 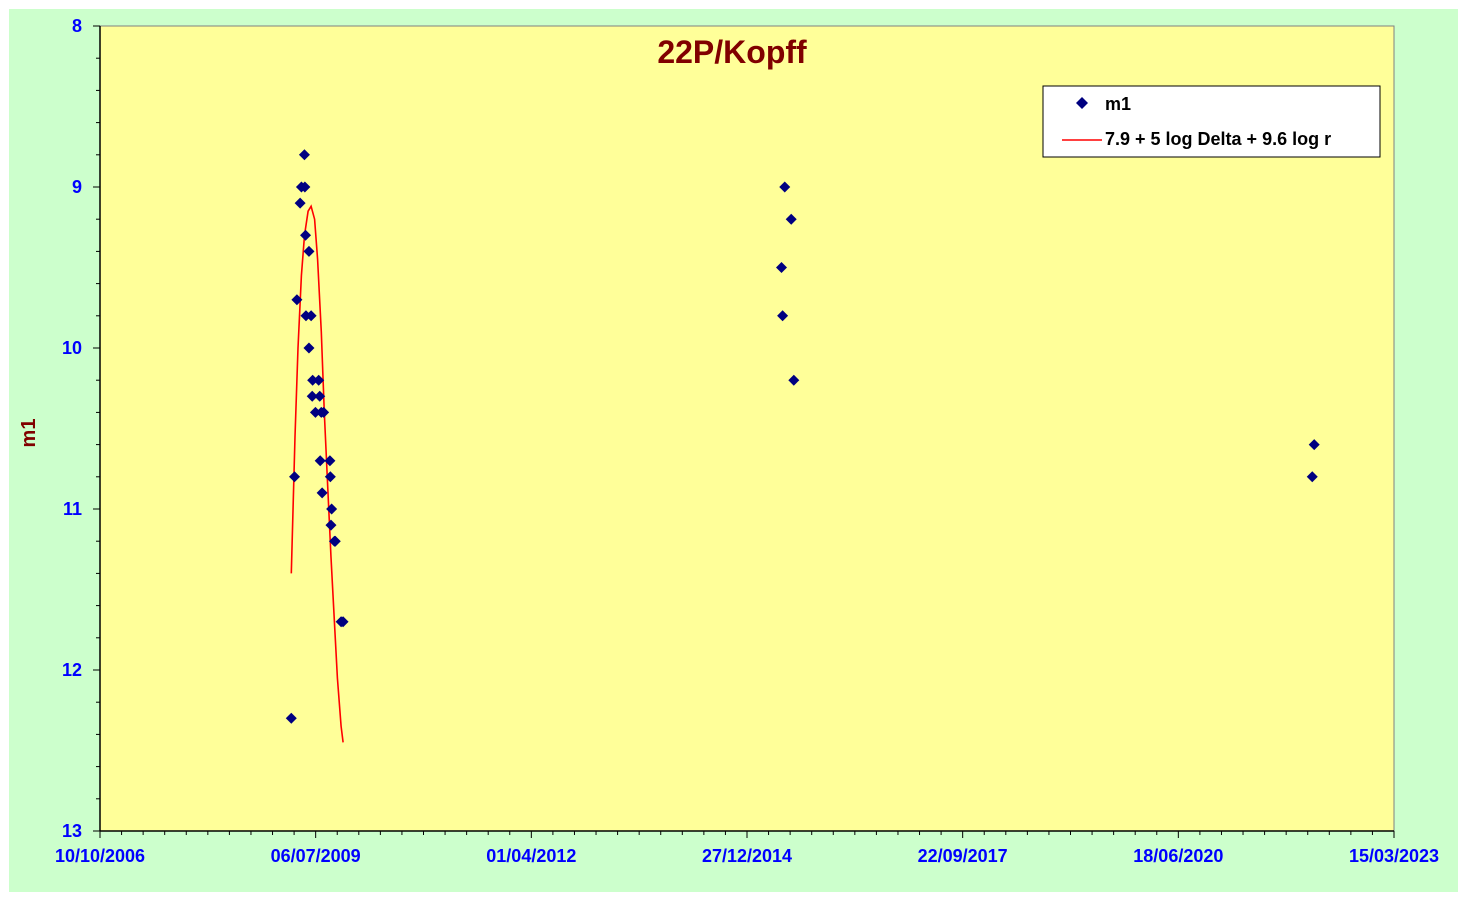 What do you see at coordinates (72, 831) in the screenshot?
I see `y-tick-label: 13` at bounding box center [72, 831].